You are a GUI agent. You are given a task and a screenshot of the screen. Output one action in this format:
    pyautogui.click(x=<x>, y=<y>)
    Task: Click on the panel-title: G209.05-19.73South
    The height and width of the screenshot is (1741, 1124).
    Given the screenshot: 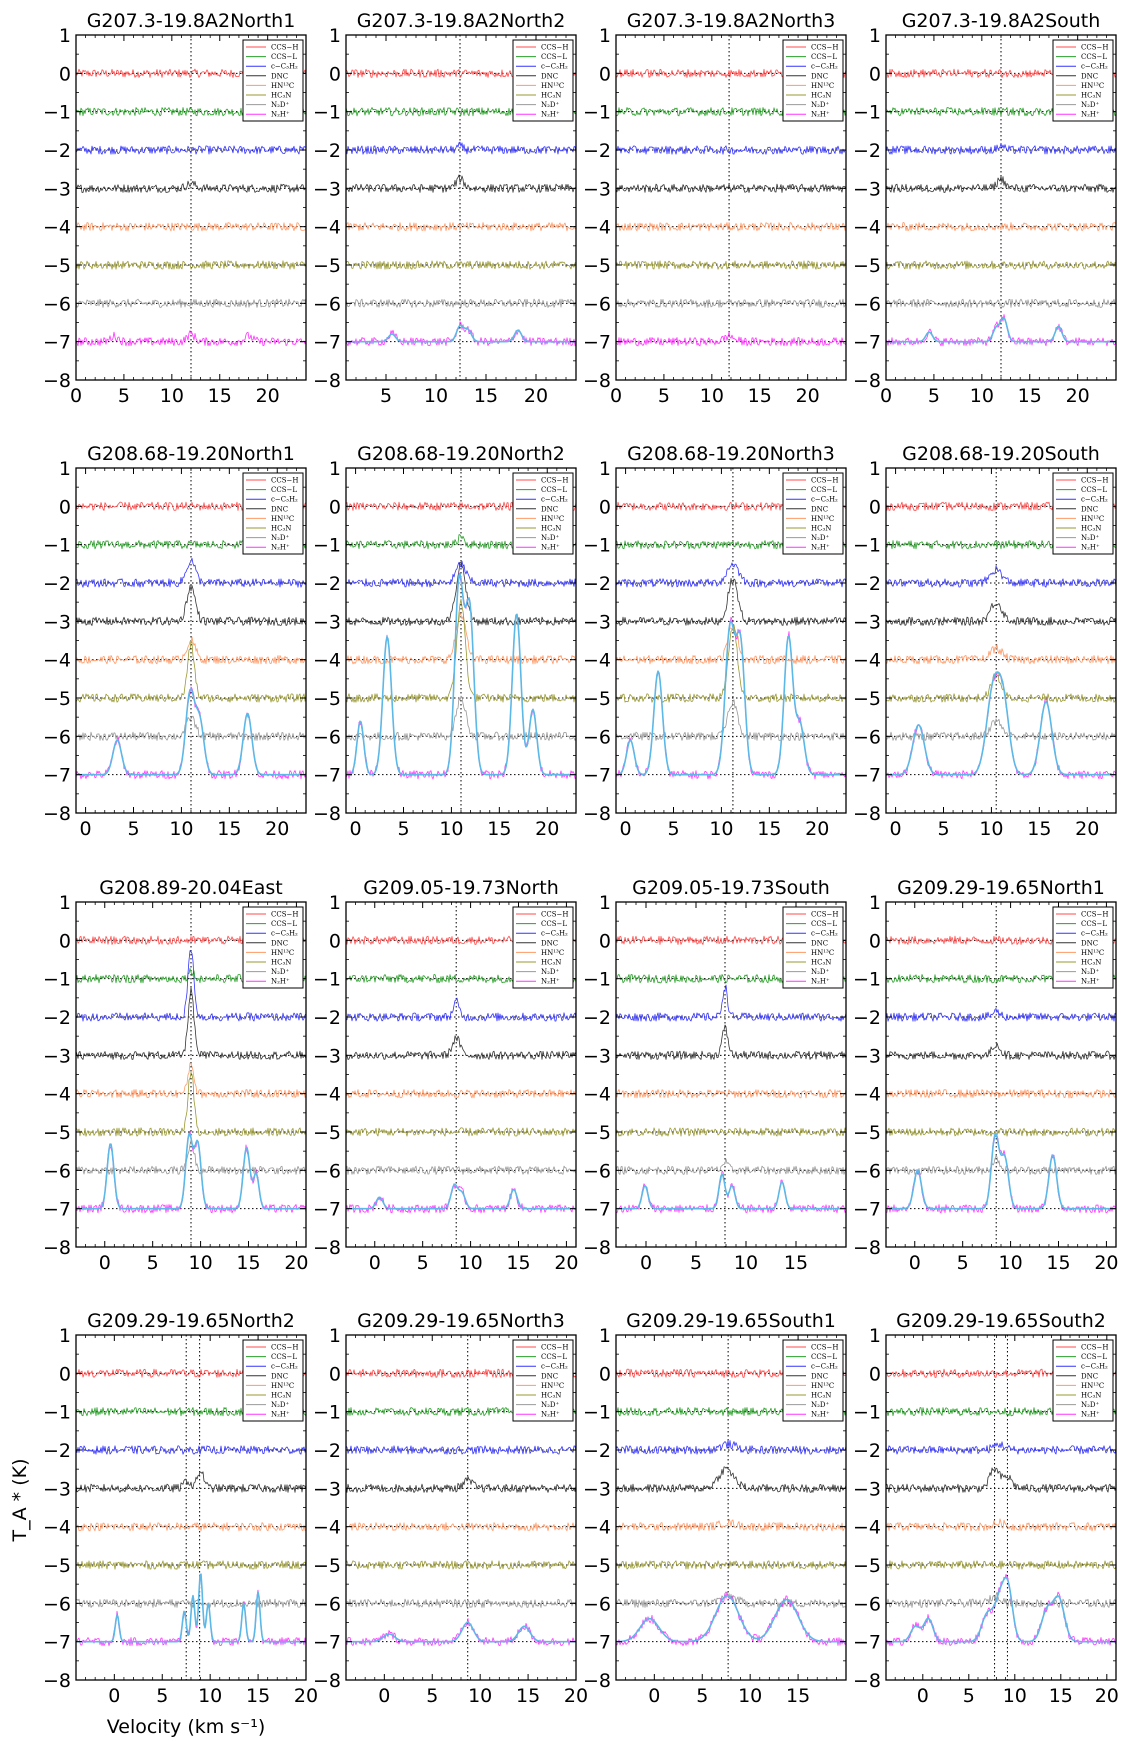 What is the action you would take?
    pyautogui.click(x=731, y=888)
    